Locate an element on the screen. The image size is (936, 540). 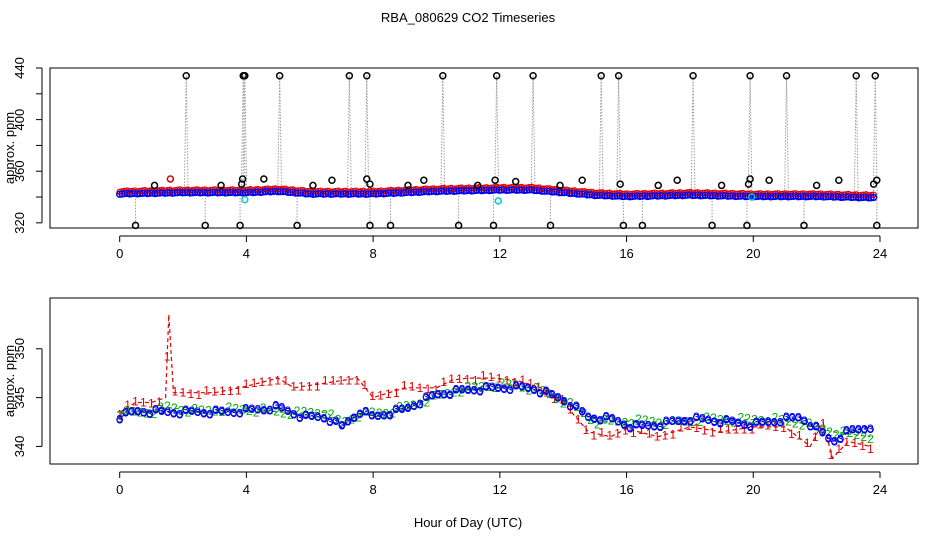
red-marker-point is located at coordinates (170, 179).